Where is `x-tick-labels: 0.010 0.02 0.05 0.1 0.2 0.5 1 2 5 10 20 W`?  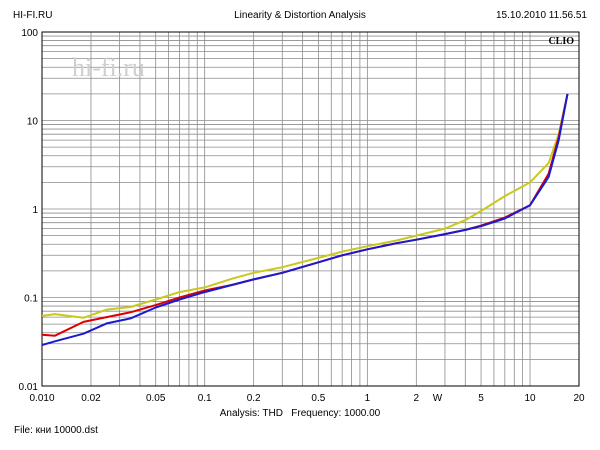
x-tick-labels: 0.010 0.02 0.05 0.1 0.2 0.5 1 2 5 10 20 W is located at coordinates (307, 398).